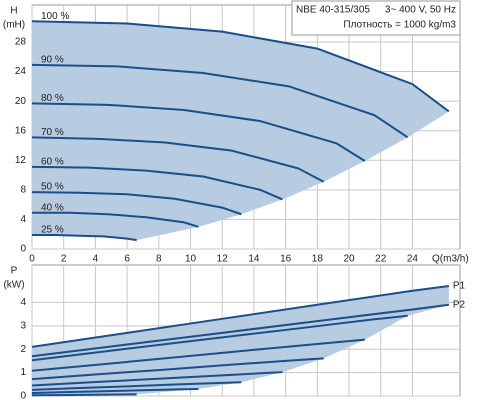 This screenshot has height=400, width=500. Describe the element at coordinates (13, 285) in the screenshot. I see `y-axis-label: (kW)` at that location.